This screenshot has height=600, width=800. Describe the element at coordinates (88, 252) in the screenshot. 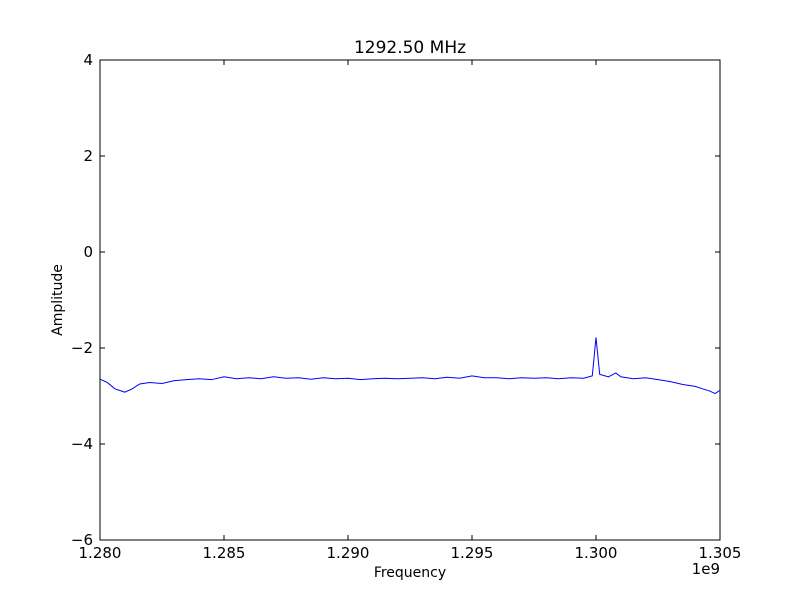

I see `y-tick-label: 0` at that location.